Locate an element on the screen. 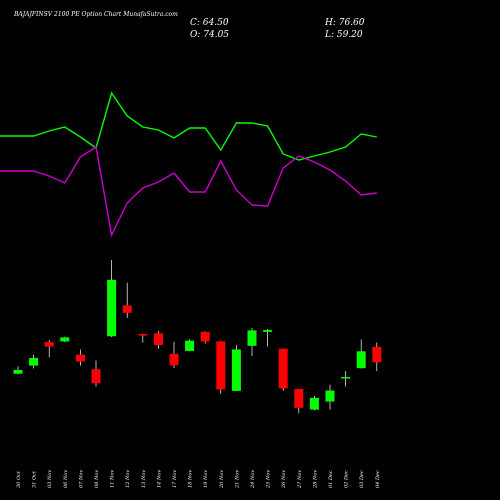  x-tick-label: 25 Nov is located at coordinates (269, 479).